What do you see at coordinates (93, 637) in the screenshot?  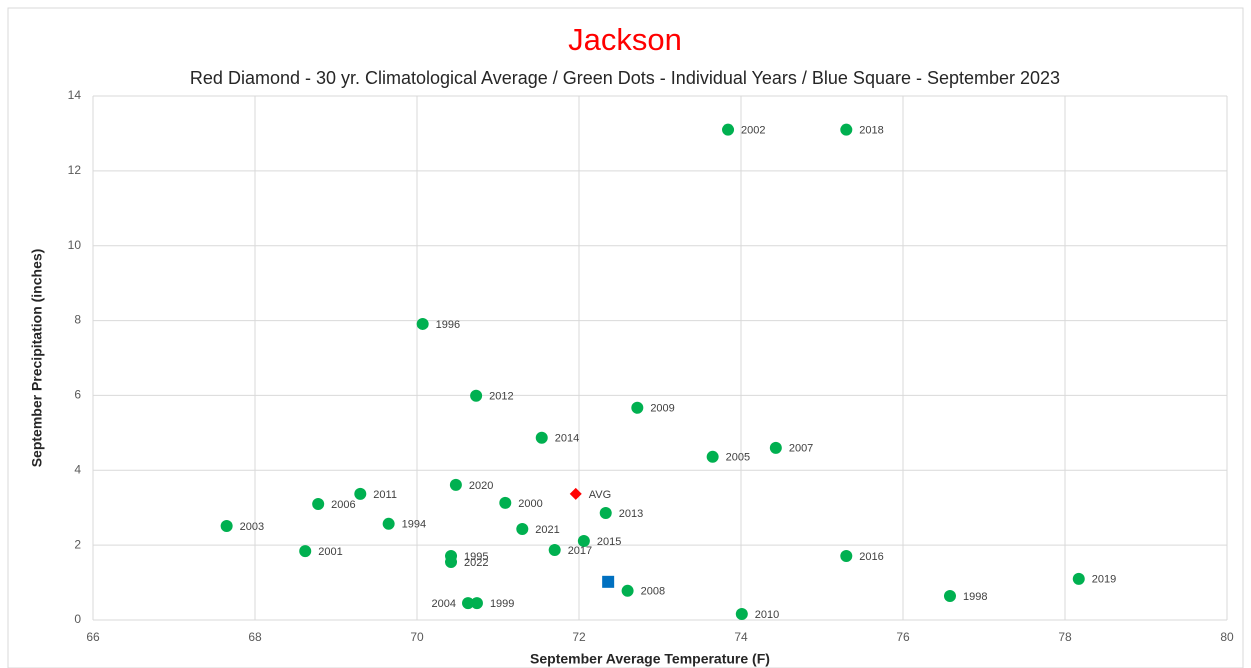 I see `x-tick-label: 66` at bounding box center [93, 637].